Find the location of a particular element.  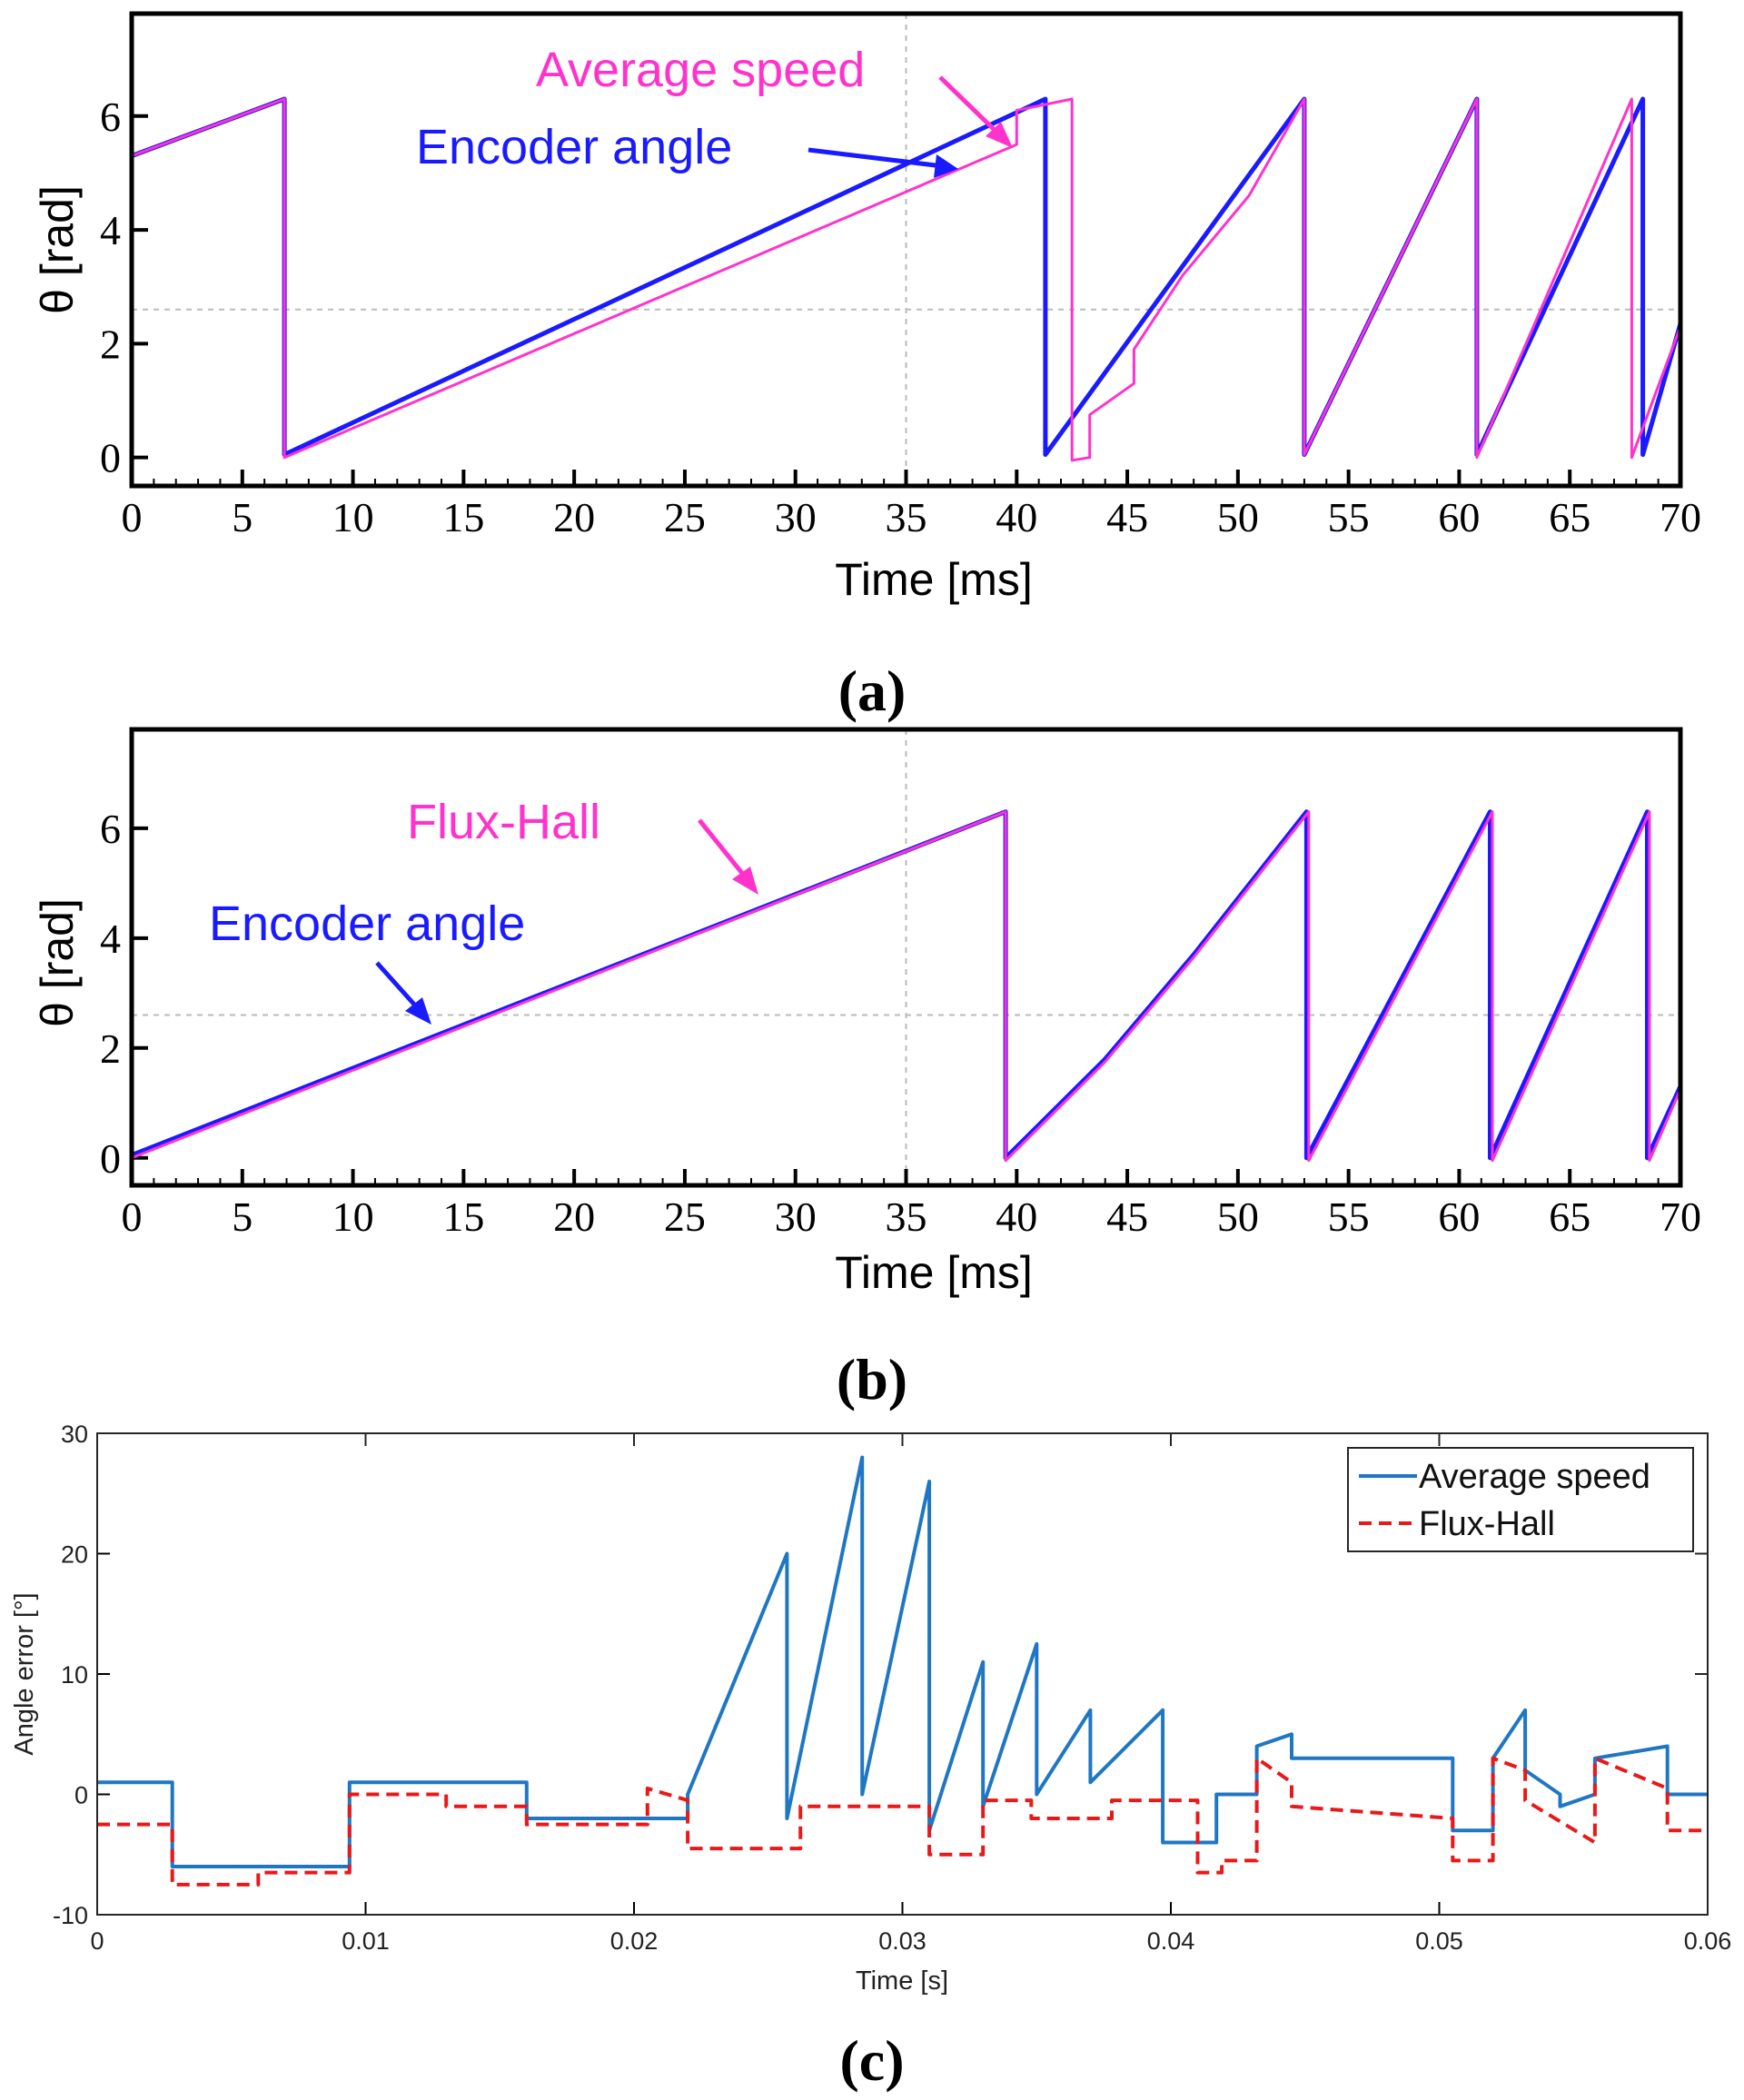

y-tick-labels-b: 0 2 4 6 is located at coordinates (110, 994).